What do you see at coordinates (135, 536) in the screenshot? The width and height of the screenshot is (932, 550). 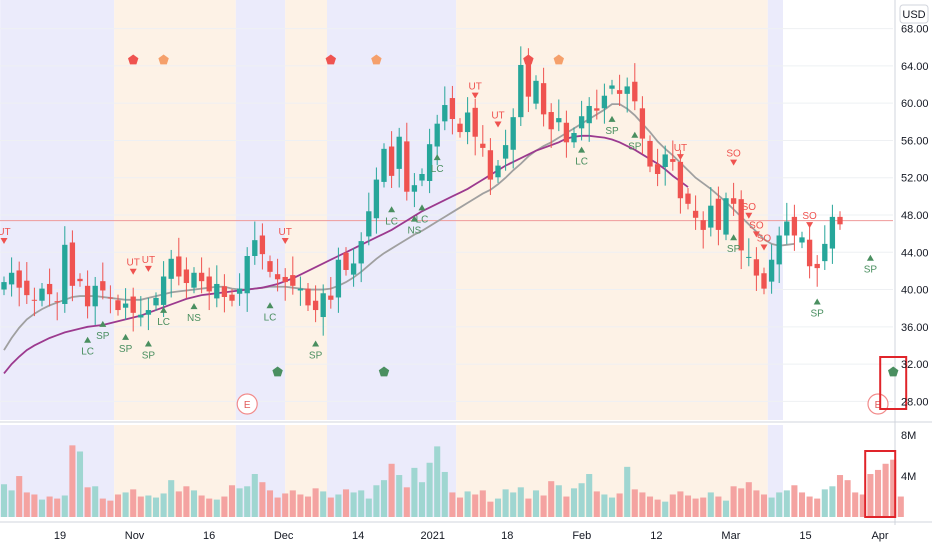 I see `time-tick-label: Nov` at bounding box center [135, 536].